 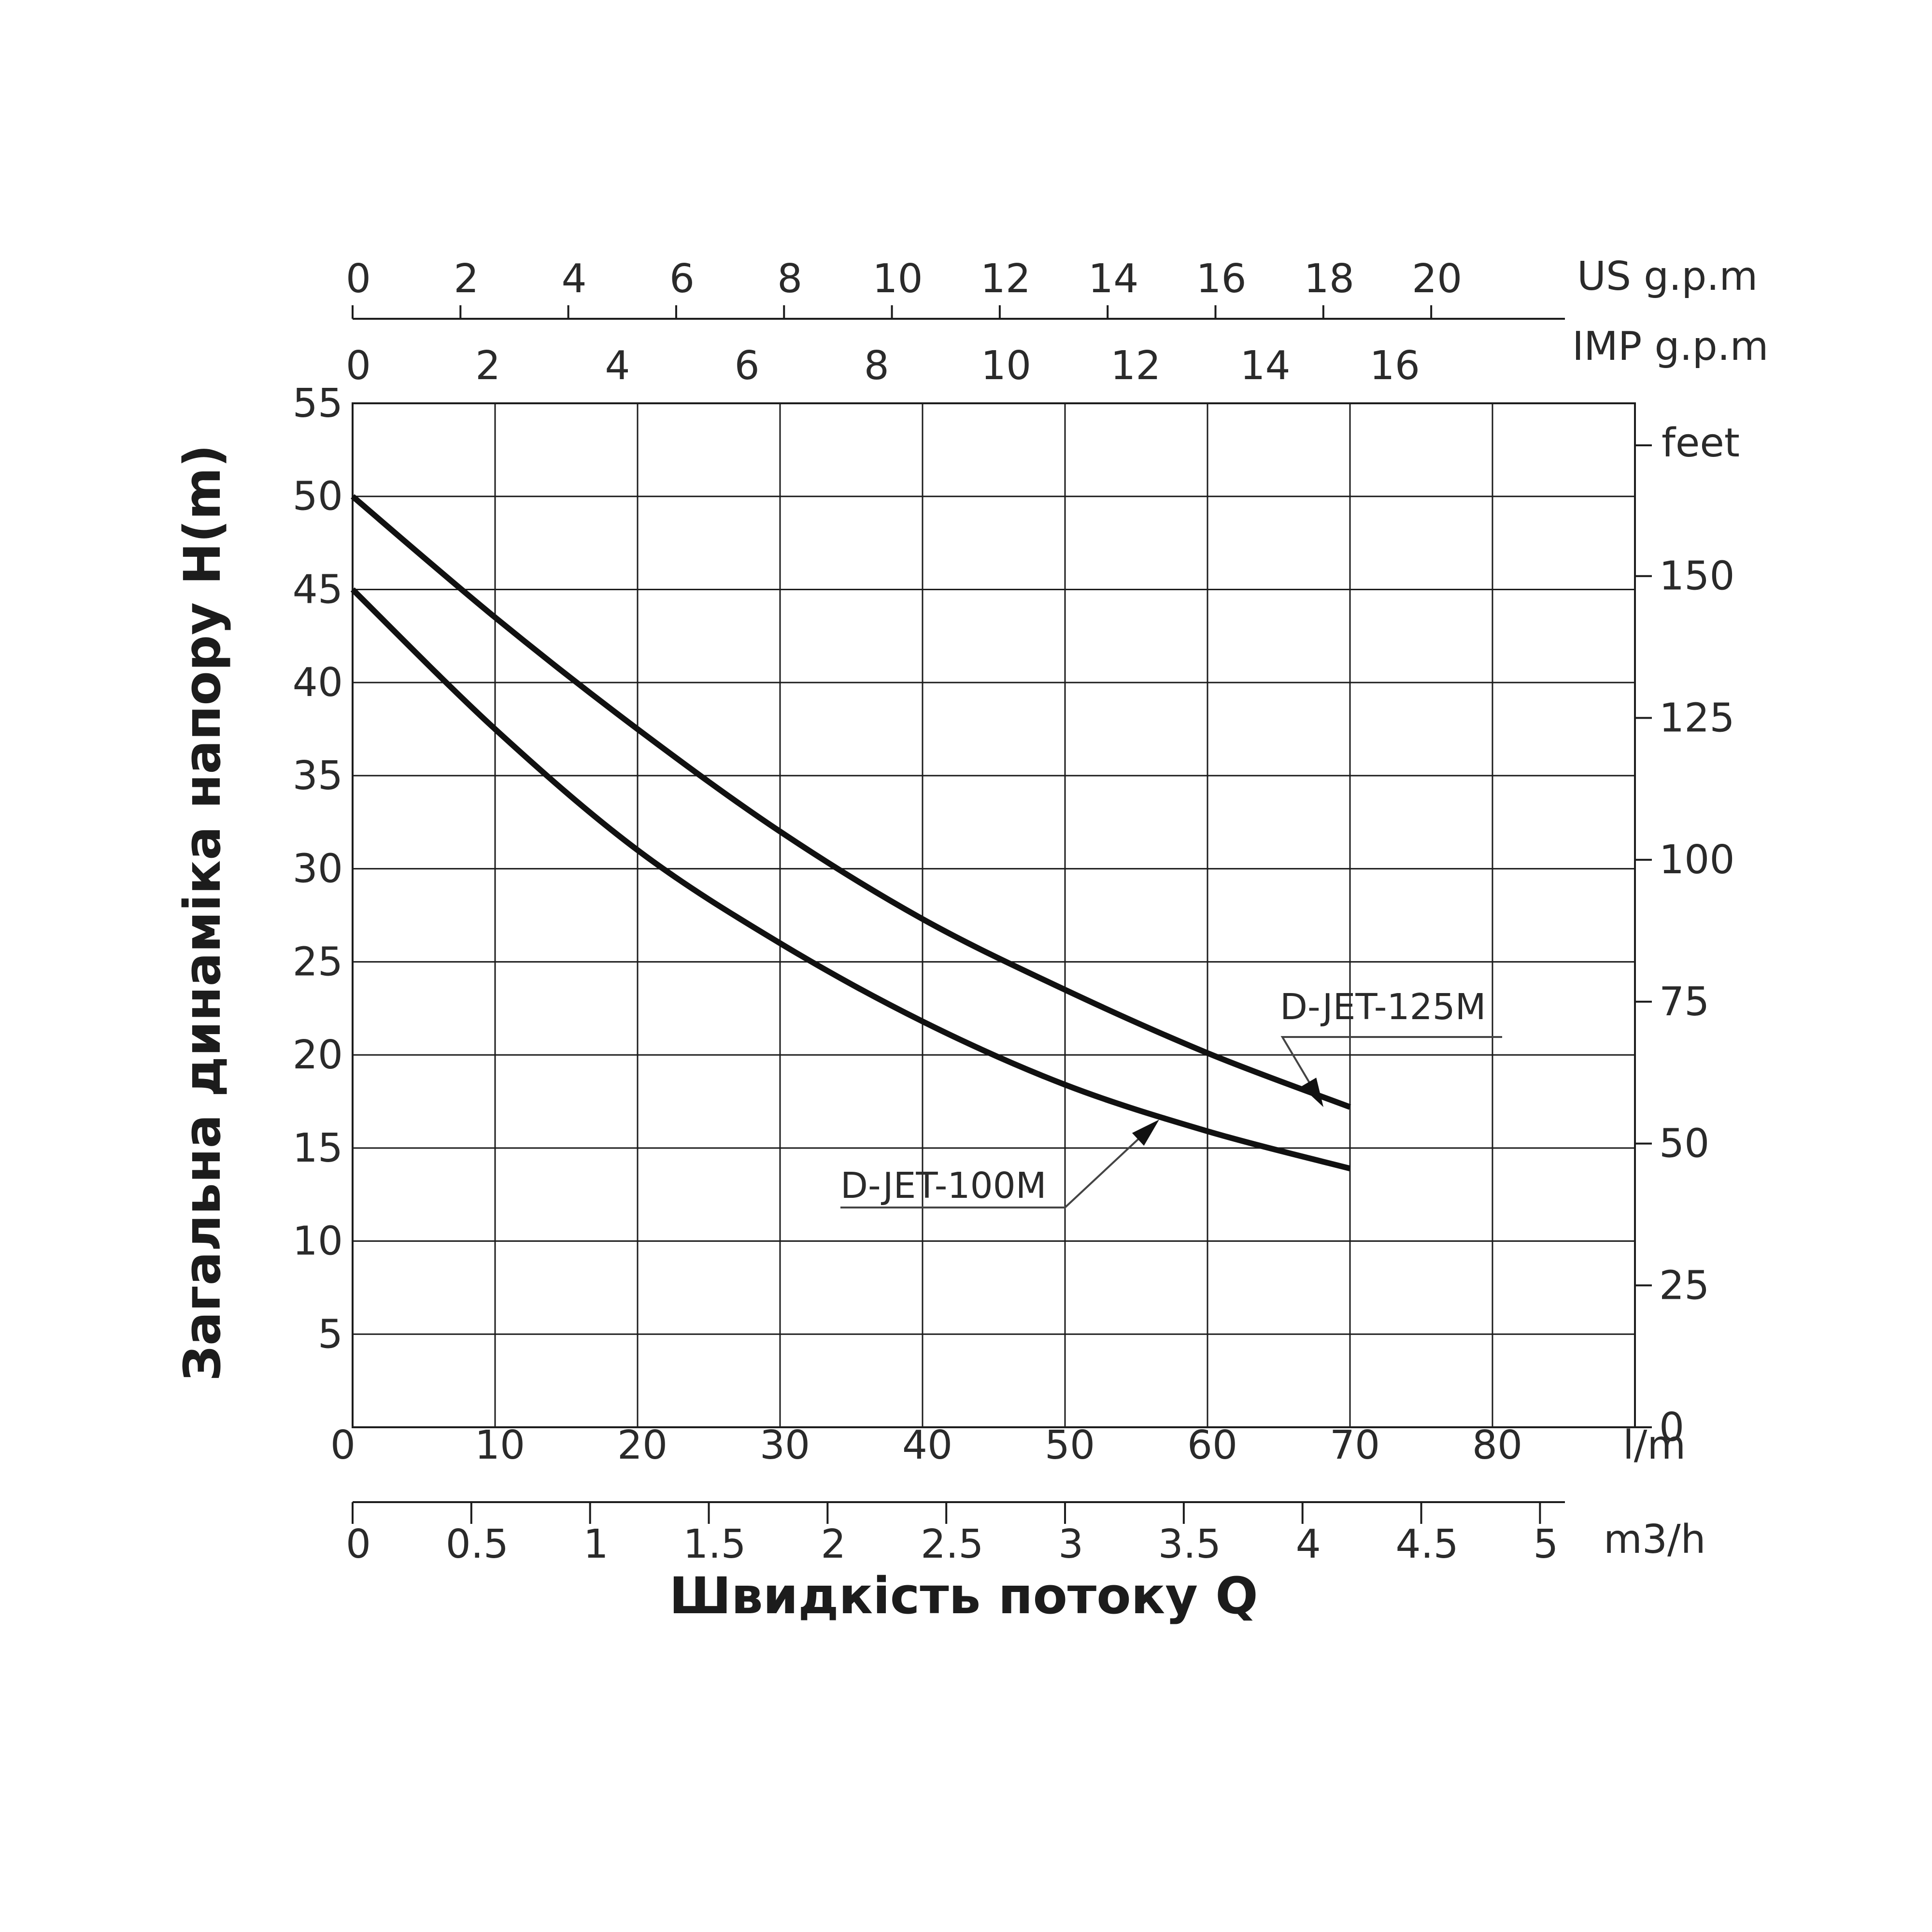 I want to click on y-tick-label: 40, so click(x=318, y=683).